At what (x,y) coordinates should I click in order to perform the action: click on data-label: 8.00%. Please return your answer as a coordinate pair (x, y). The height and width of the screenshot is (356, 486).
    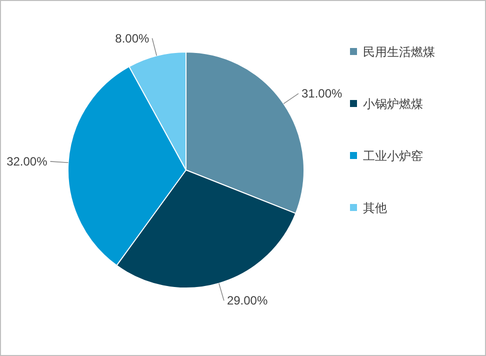
    Looking at the image, I should click on (132, 38).